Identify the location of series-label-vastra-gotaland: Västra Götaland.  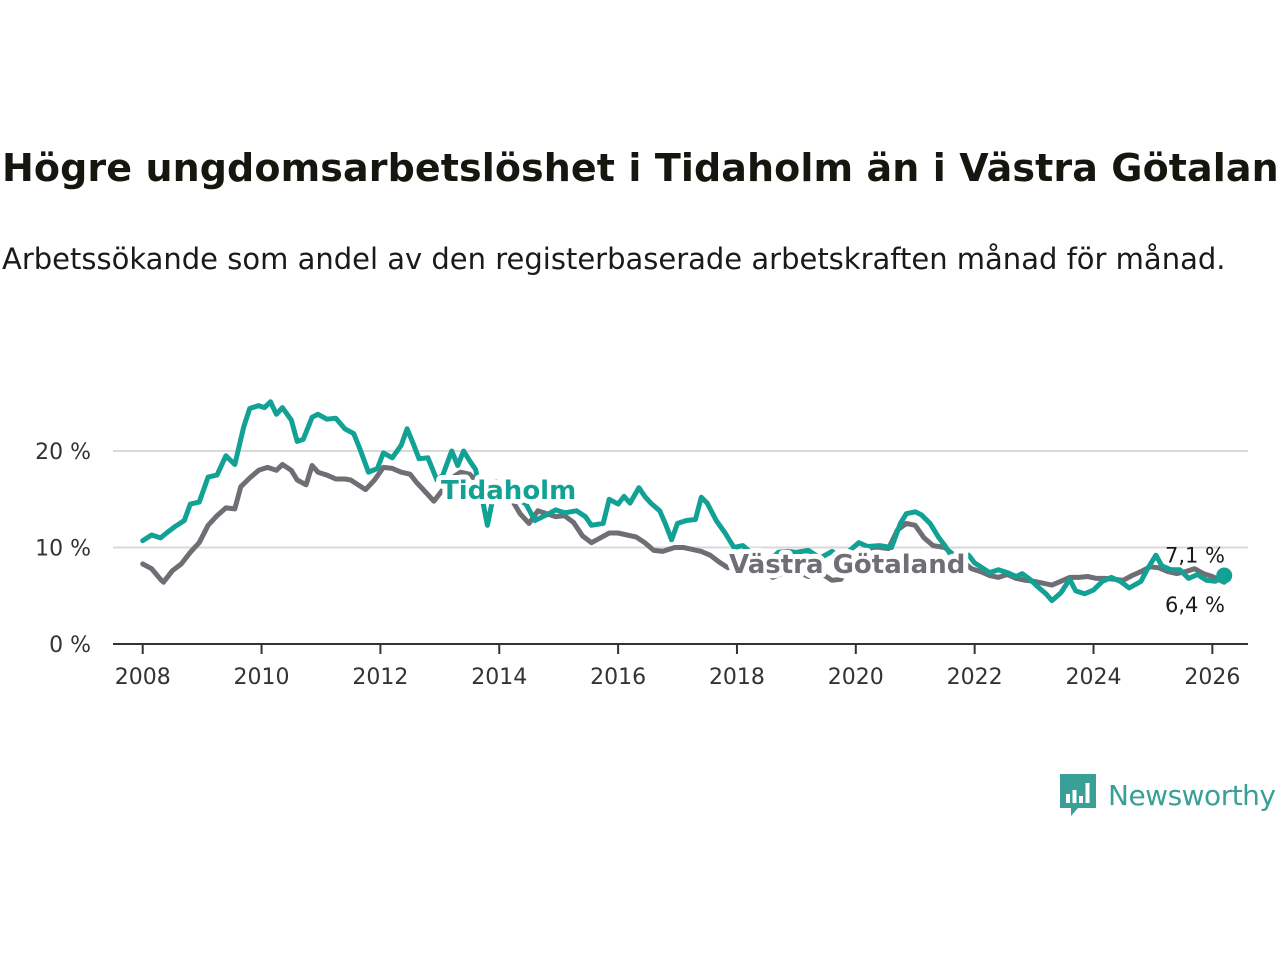
(847, 565).